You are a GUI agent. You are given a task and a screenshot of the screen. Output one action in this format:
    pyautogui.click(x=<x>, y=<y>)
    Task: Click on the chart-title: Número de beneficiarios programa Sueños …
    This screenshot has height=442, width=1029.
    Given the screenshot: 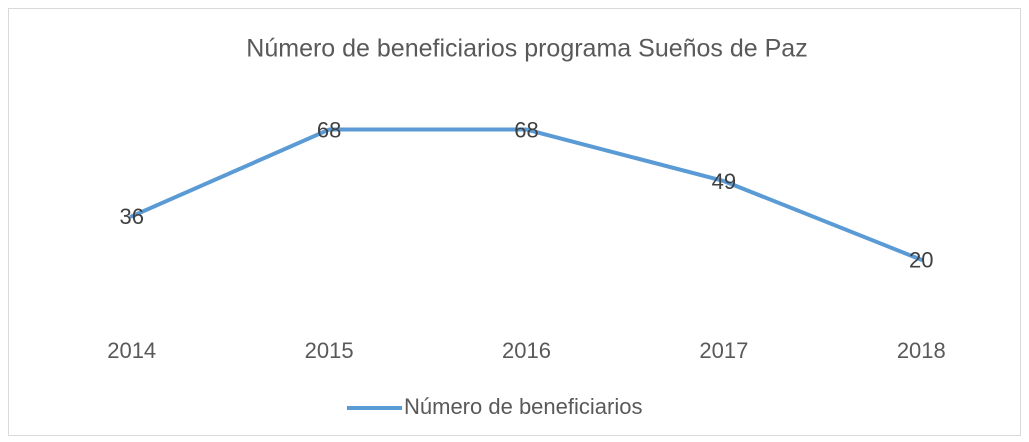 What is the action you would take?
    pyautogui.click(x=526, y=49)
    